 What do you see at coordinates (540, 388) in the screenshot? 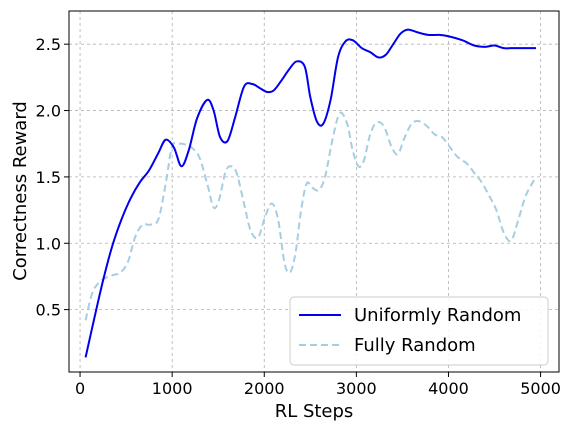
I see `x-tick-label: 5000` at bounding box center [540, 388].